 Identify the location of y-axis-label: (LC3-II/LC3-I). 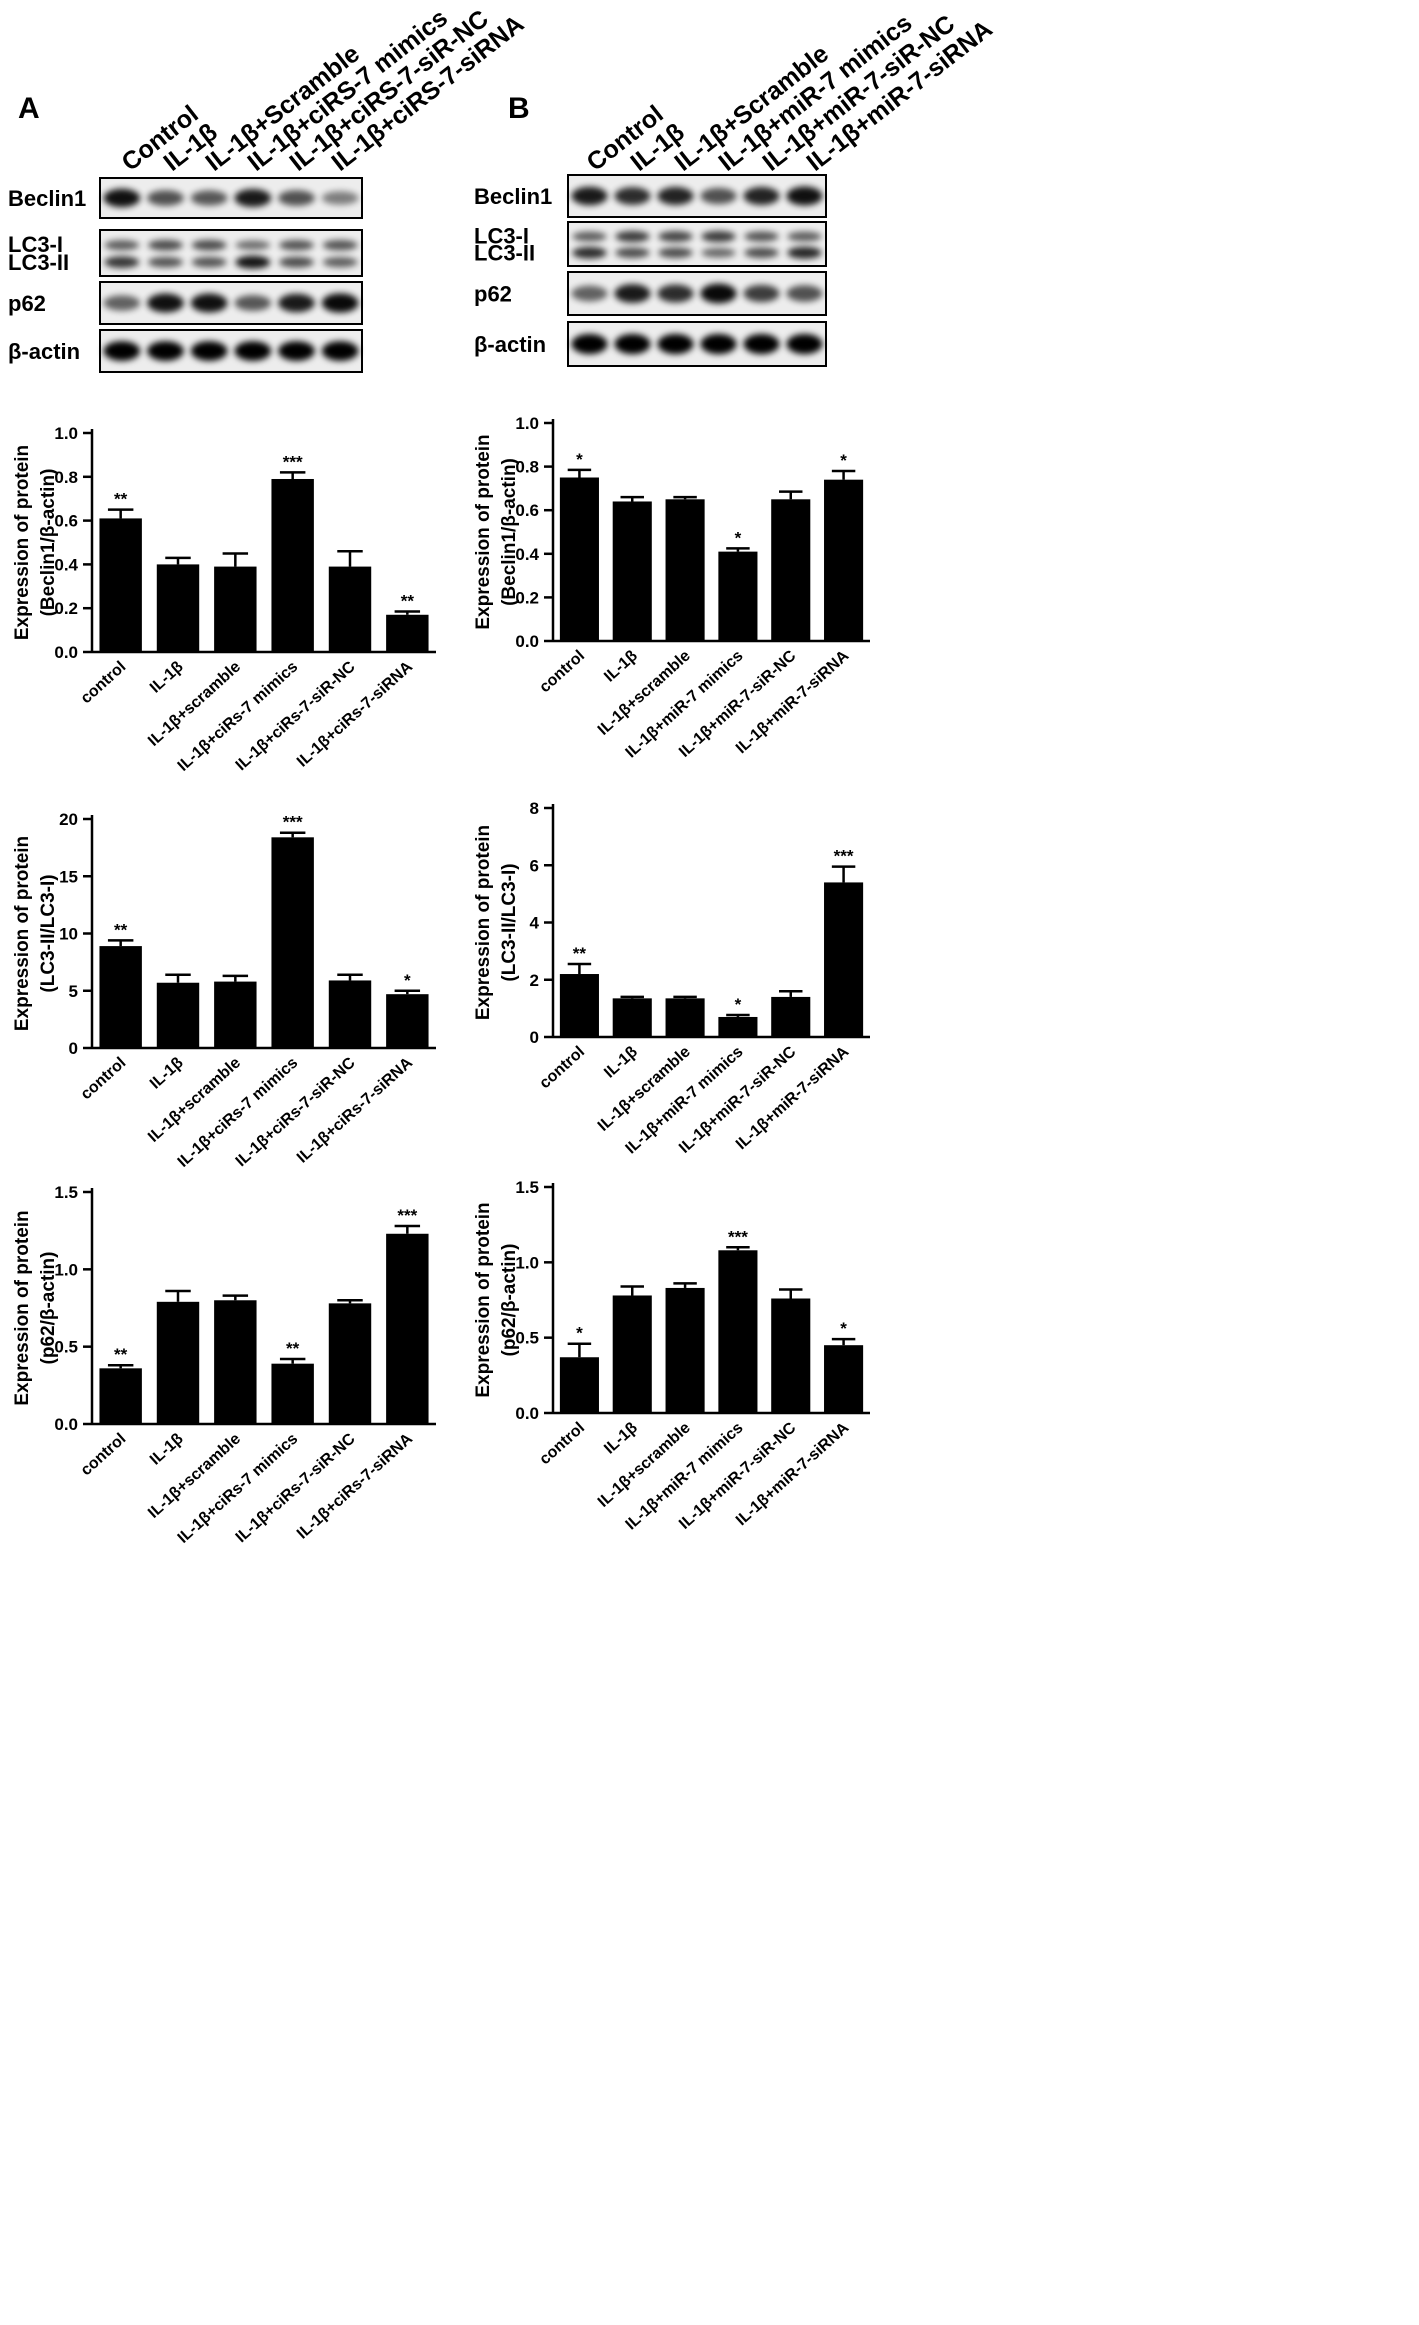
(48, 933).